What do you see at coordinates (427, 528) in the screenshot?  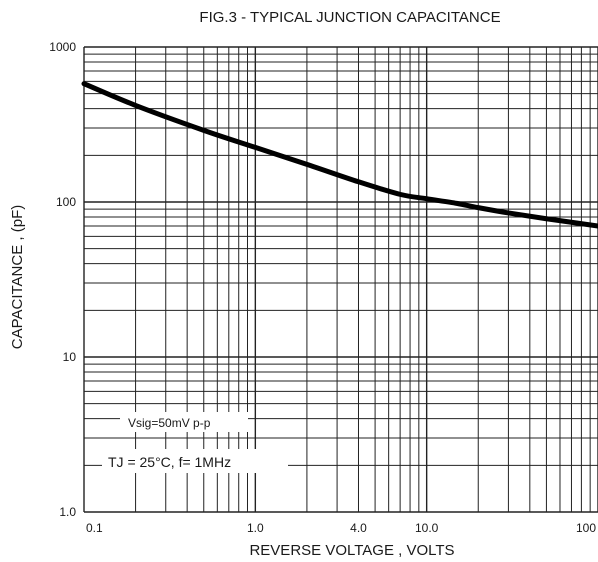 I see `x-tick-label: 10.0` at bounding box center [427, 528].